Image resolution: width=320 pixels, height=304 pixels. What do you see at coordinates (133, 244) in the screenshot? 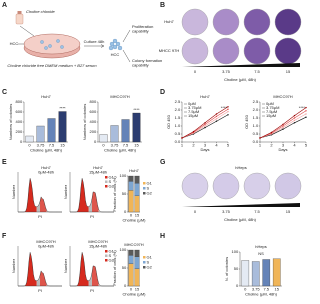
I see `chart-title: MHCC97H` at bounding box center [133, 244].